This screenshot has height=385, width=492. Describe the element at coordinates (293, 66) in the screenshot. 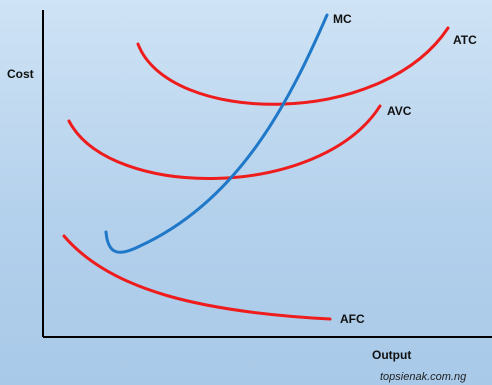

I see `atc-curve` at that location.